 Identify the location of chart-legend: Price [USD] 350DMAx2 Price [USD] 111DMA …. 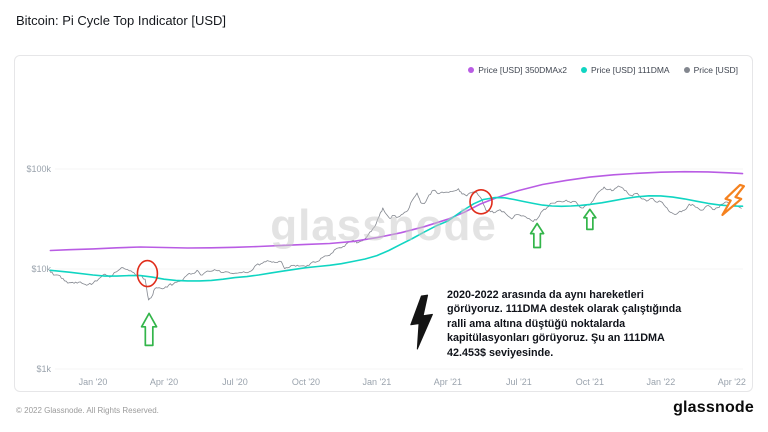
(603, 70).